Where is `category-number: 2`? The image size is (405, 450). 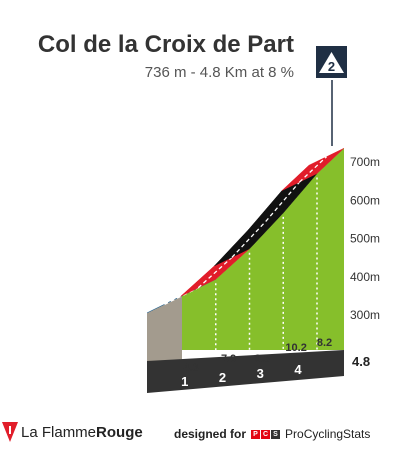
category-number: 2 is located at coordinates (331, 66).